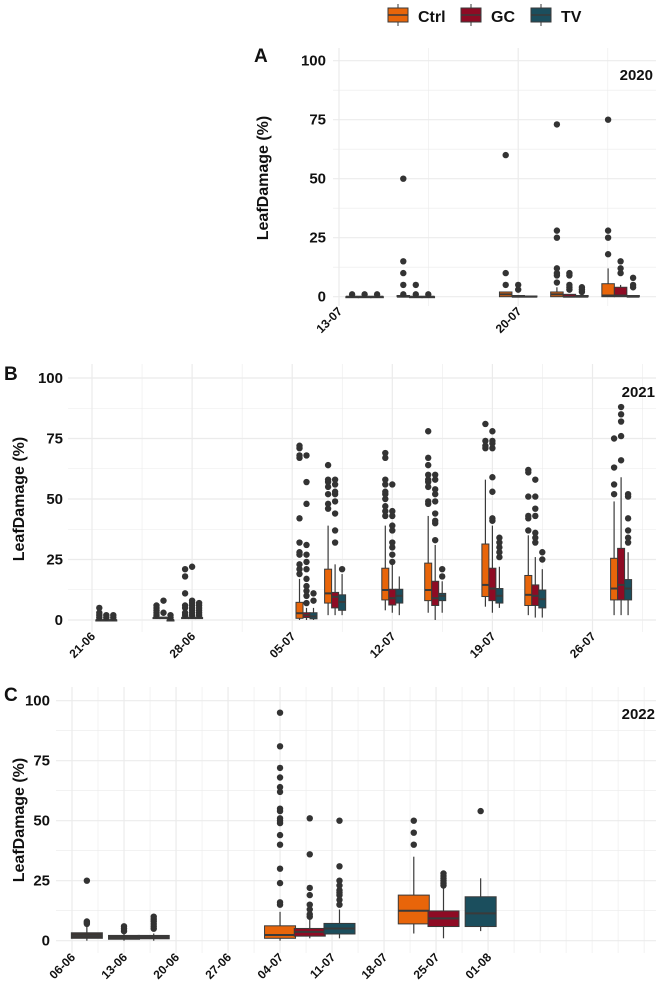  Describe the element at coordinates (583, 645) in the screenshot. I see `x-tick-label: 26-07` at that location.